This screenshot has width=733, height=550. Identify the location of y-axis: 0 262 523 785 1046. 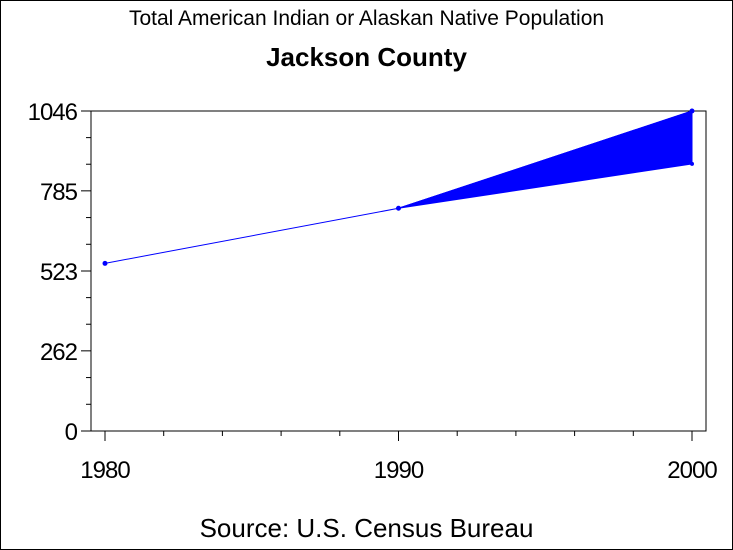
(59, 272).